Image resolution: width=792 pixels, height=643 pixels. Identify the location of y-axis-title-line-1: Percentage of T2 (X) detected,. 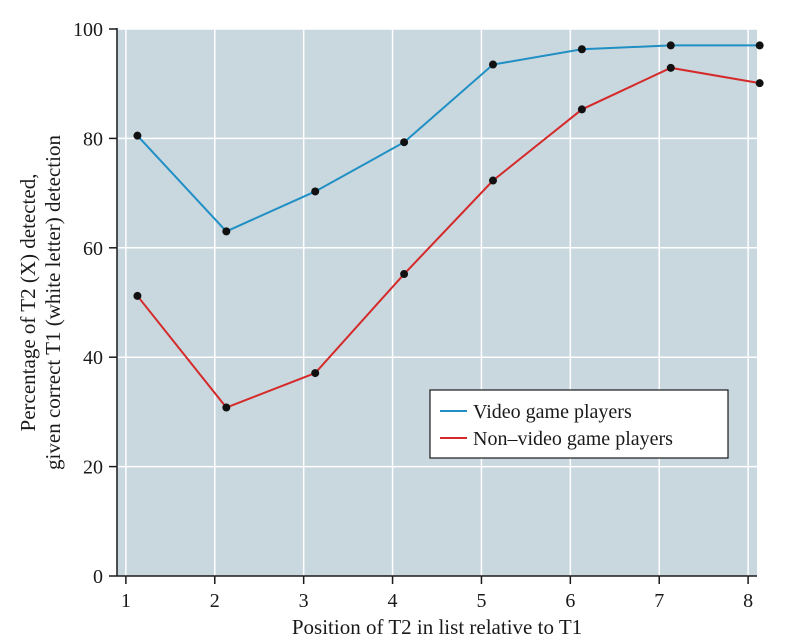
(28, 303).